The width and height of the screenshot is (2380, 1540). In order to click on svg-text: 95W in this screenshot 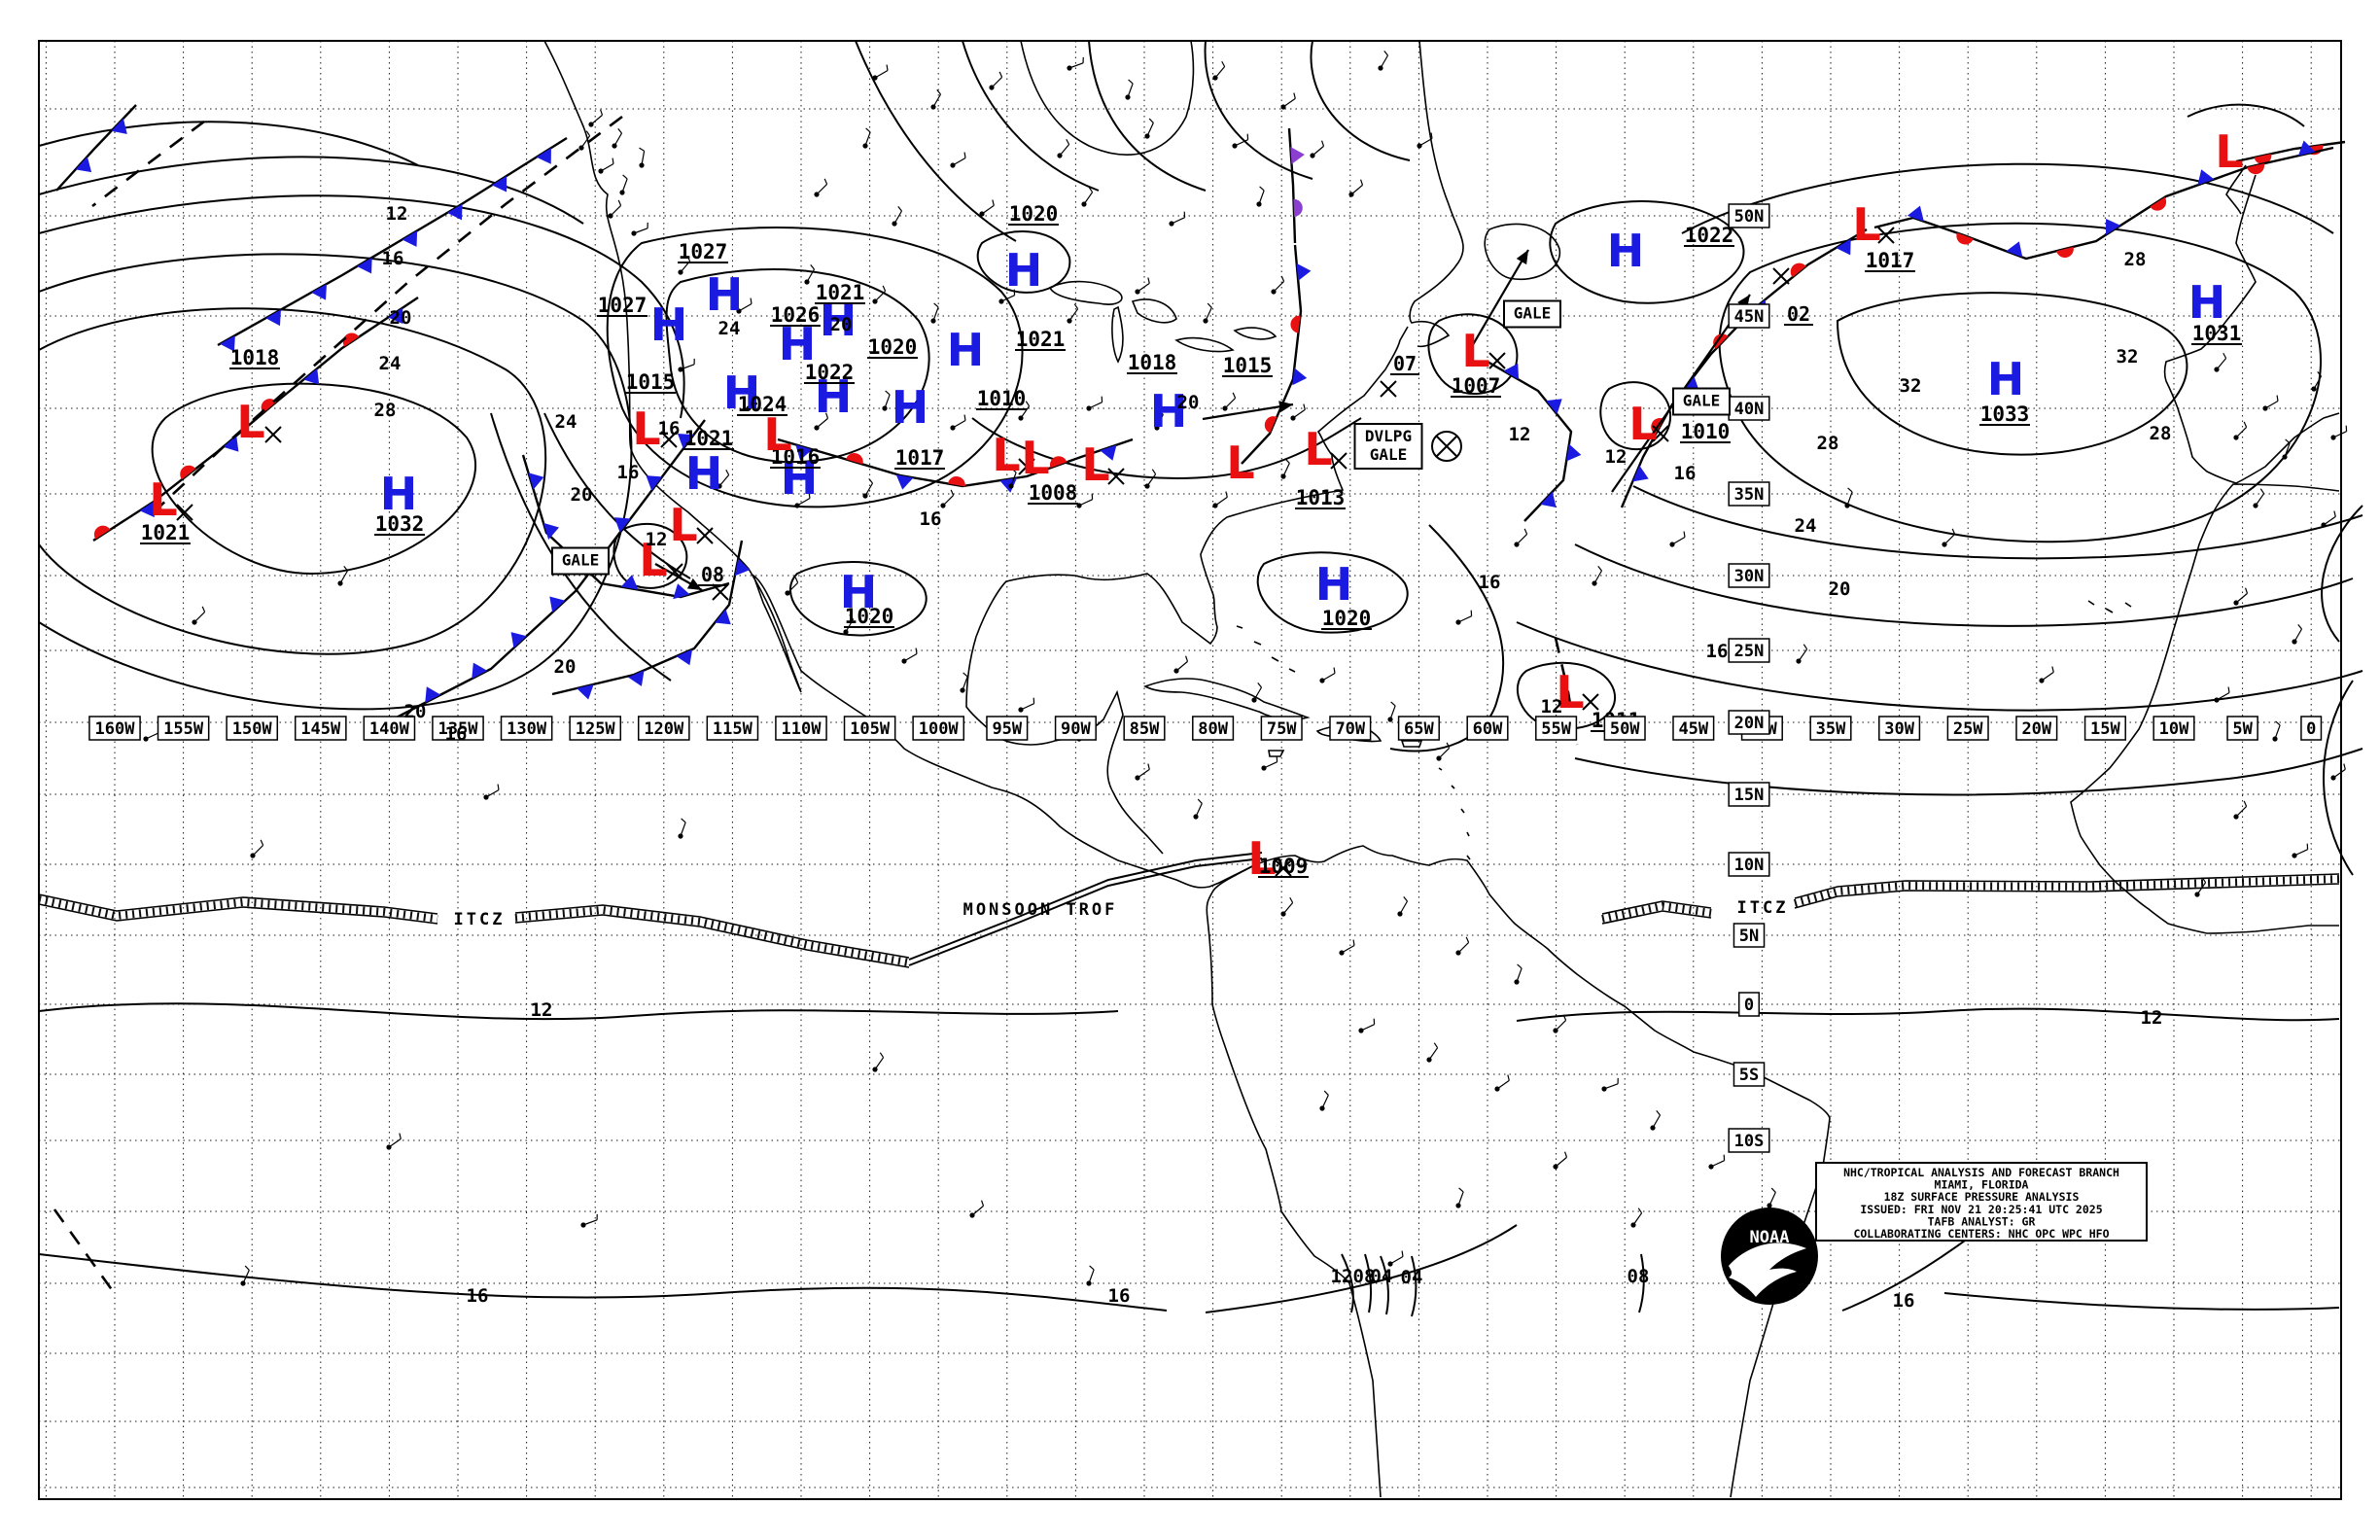, I will do `click(1007, 729)`.